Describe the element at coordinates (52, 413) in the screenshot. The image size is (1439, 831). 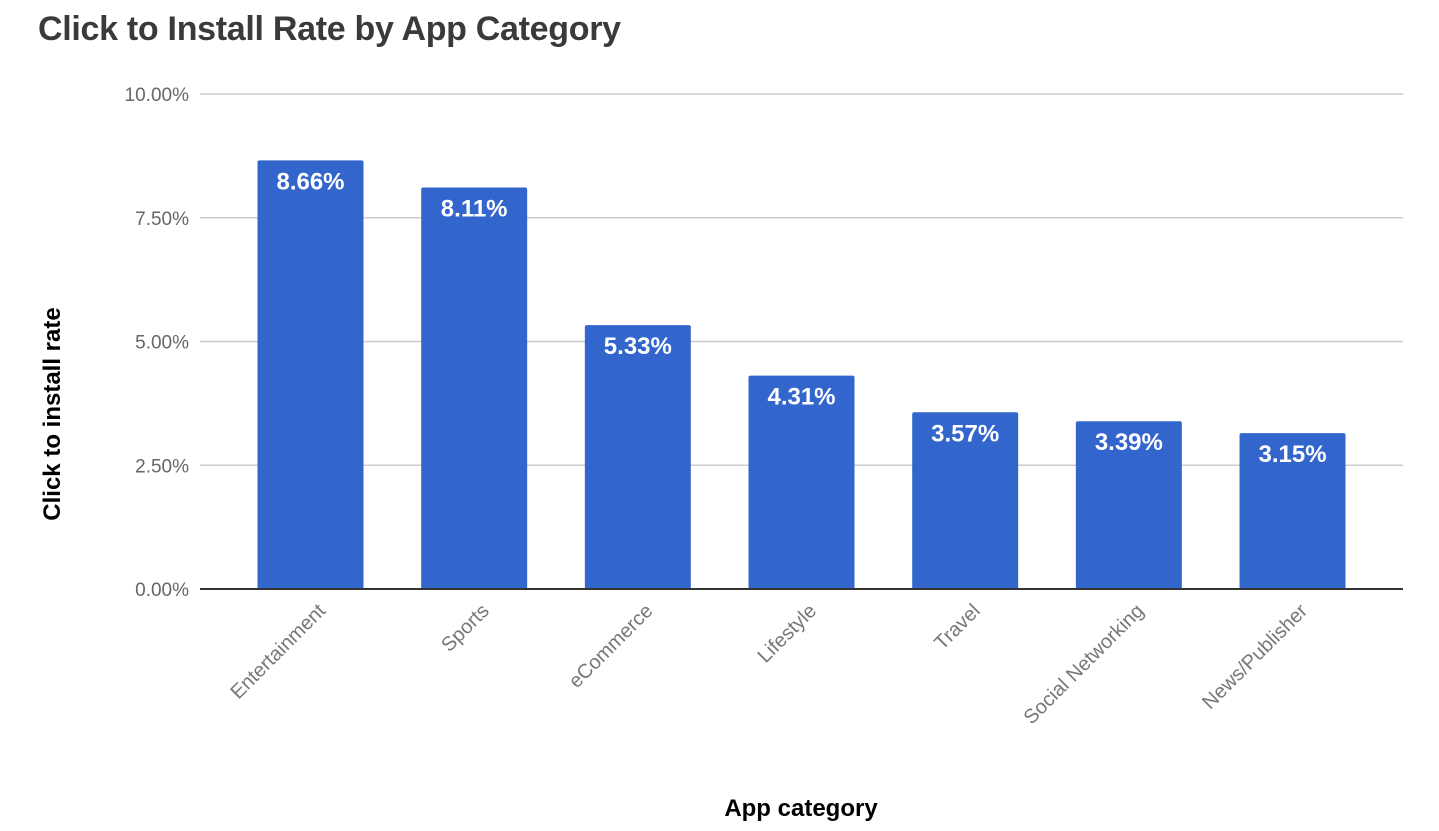
I see `y-axis-title: Click to install rate` at that location.